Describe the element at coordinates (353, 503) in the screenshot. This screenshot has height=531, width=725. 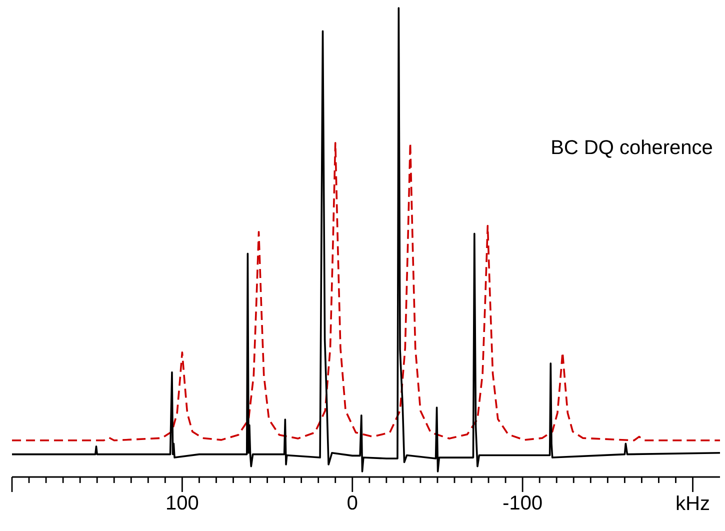
I see `x-tick-label: 0` at that location.